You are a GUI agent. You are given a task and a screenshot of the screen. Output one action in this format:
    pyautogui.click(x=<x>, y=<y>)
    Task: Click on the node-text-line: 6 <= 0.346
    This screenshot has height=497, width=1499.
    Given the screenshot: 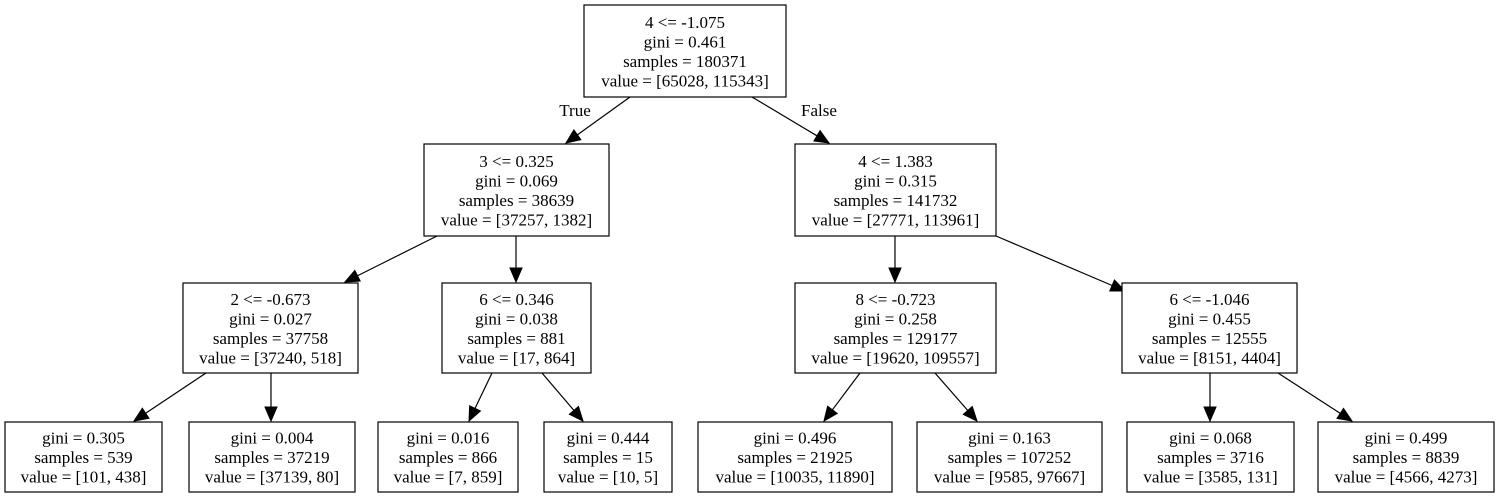 What is the action you would take?
    pyautogui.click(x=516, y=299)
    